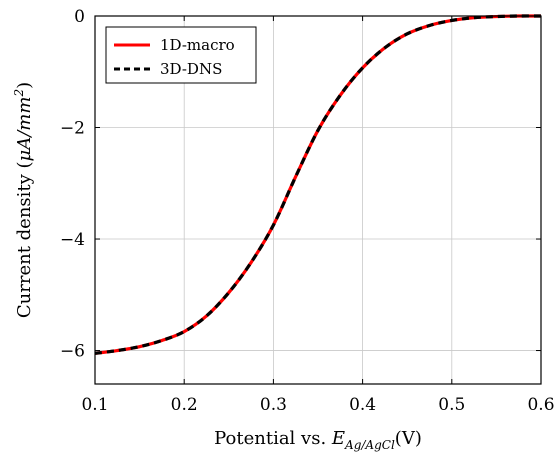 Image resolution: width=558 pixels, height=455 pixels. Describe the element at coordinates (197, 45) in the screenshot. I see `legend-label-1d-macro: 1D-macro` at that location.